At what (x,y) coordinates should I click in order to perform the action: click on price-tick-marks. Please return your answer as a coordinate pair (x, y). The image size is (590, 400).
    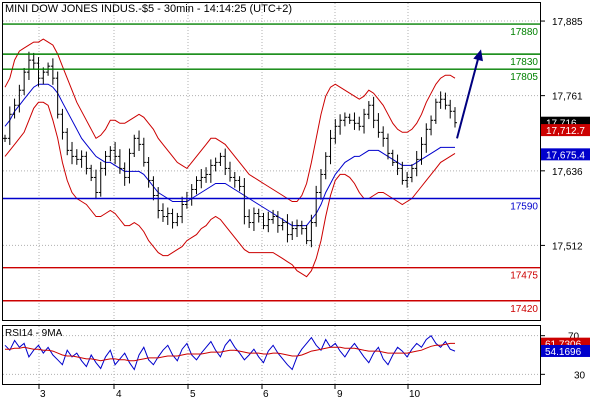
    Looking at the image, I should click on (542, 133).